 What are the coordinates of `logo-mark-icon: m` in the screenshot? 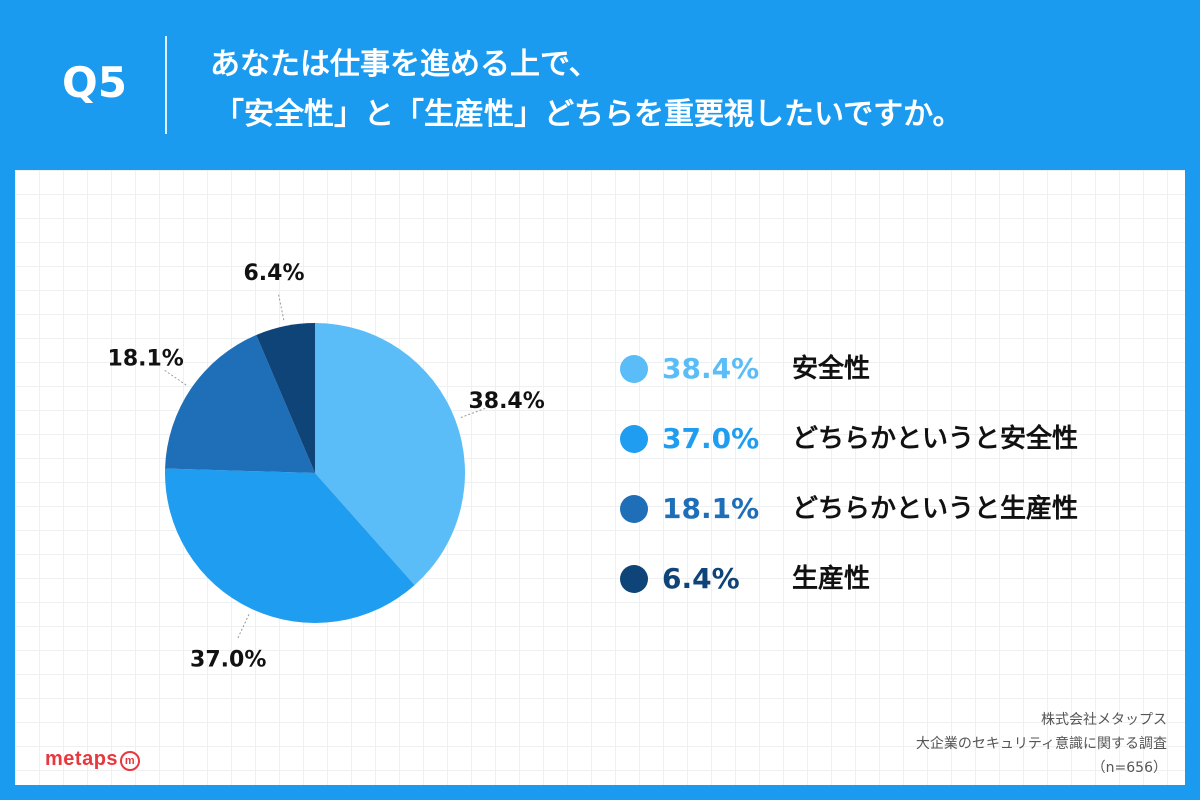 It's located at (130, 761).